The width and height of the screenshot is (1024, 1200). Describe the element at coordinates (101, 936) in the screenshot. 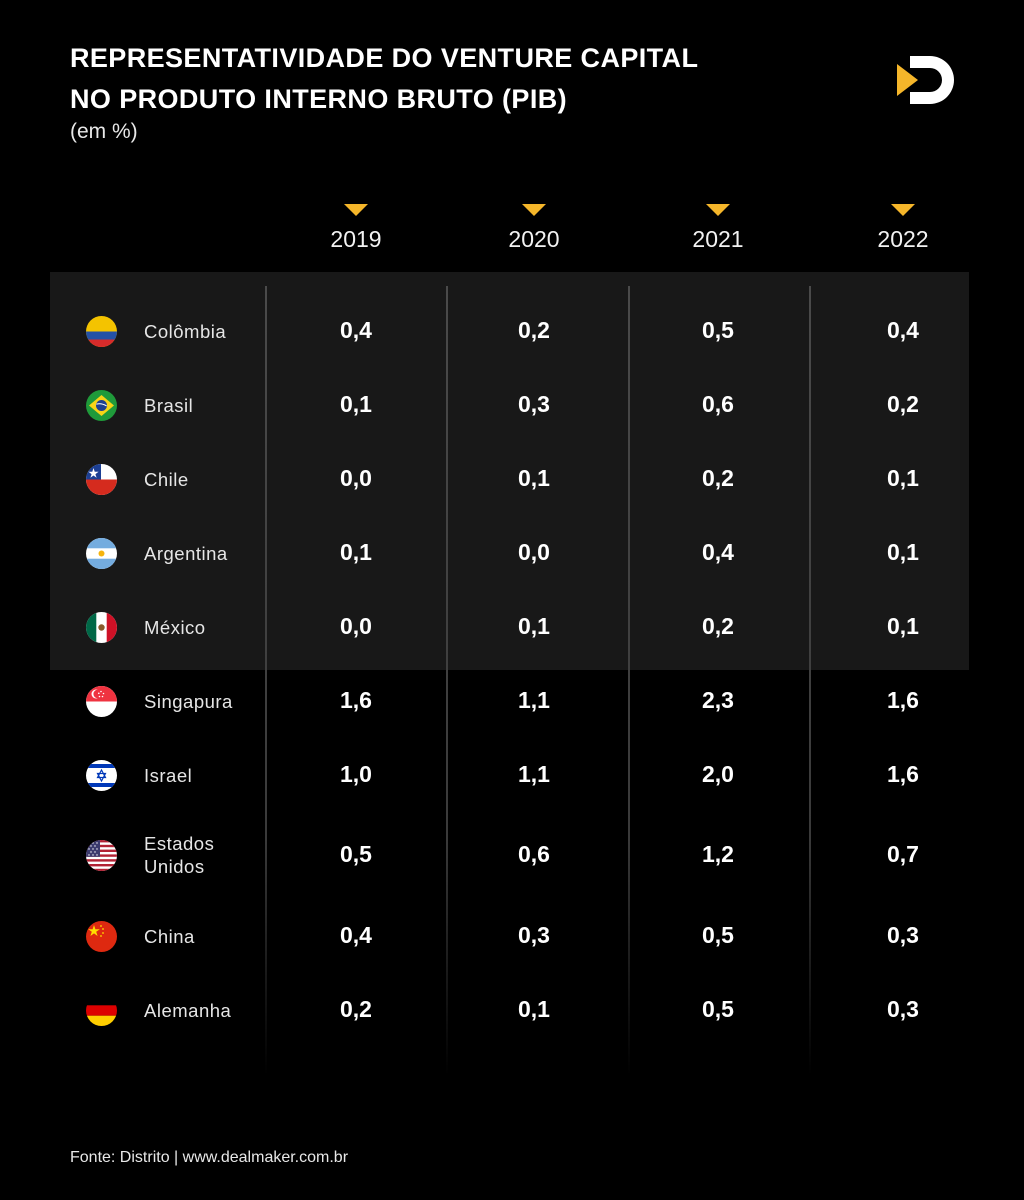

I see `china-flag-icon` at that location.